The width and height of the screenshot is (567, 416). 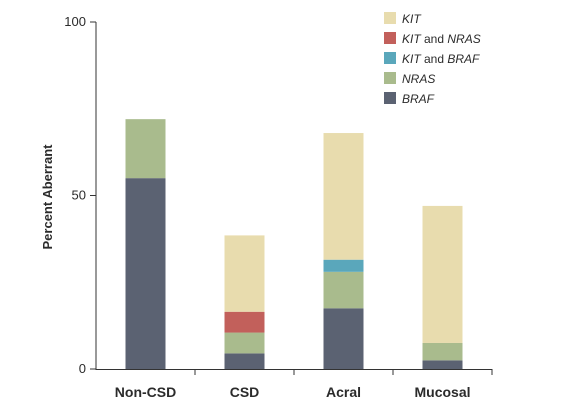 What do you see at coordinates (244, 361) in the screenshot?
I see `bar-segment-braf-csd` at bounding box center [244, 361].